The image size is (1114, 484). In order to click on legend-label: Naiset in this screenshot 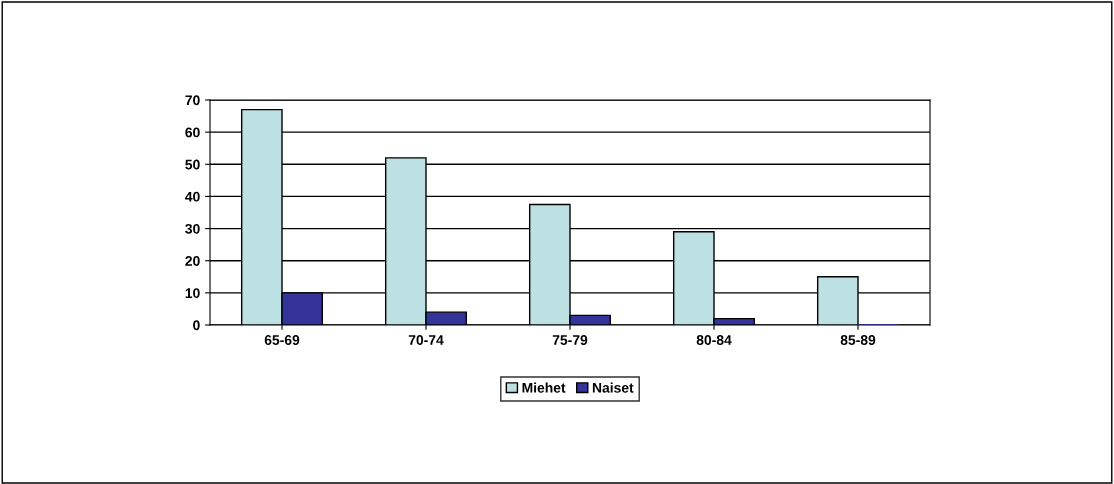, I will do `click(613, 387)`.